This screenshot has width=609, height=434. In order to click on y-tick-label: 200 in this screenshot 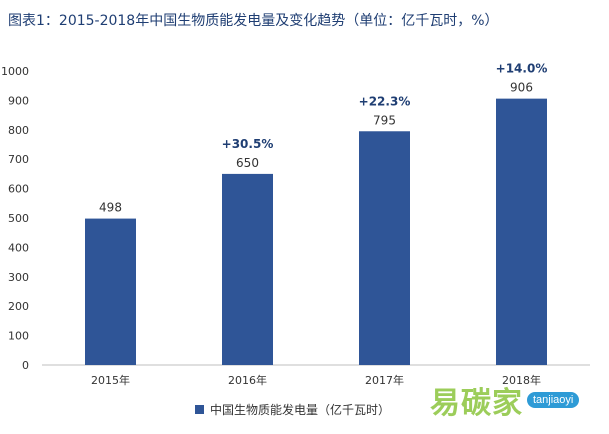, I will do `click(18, 306)`.